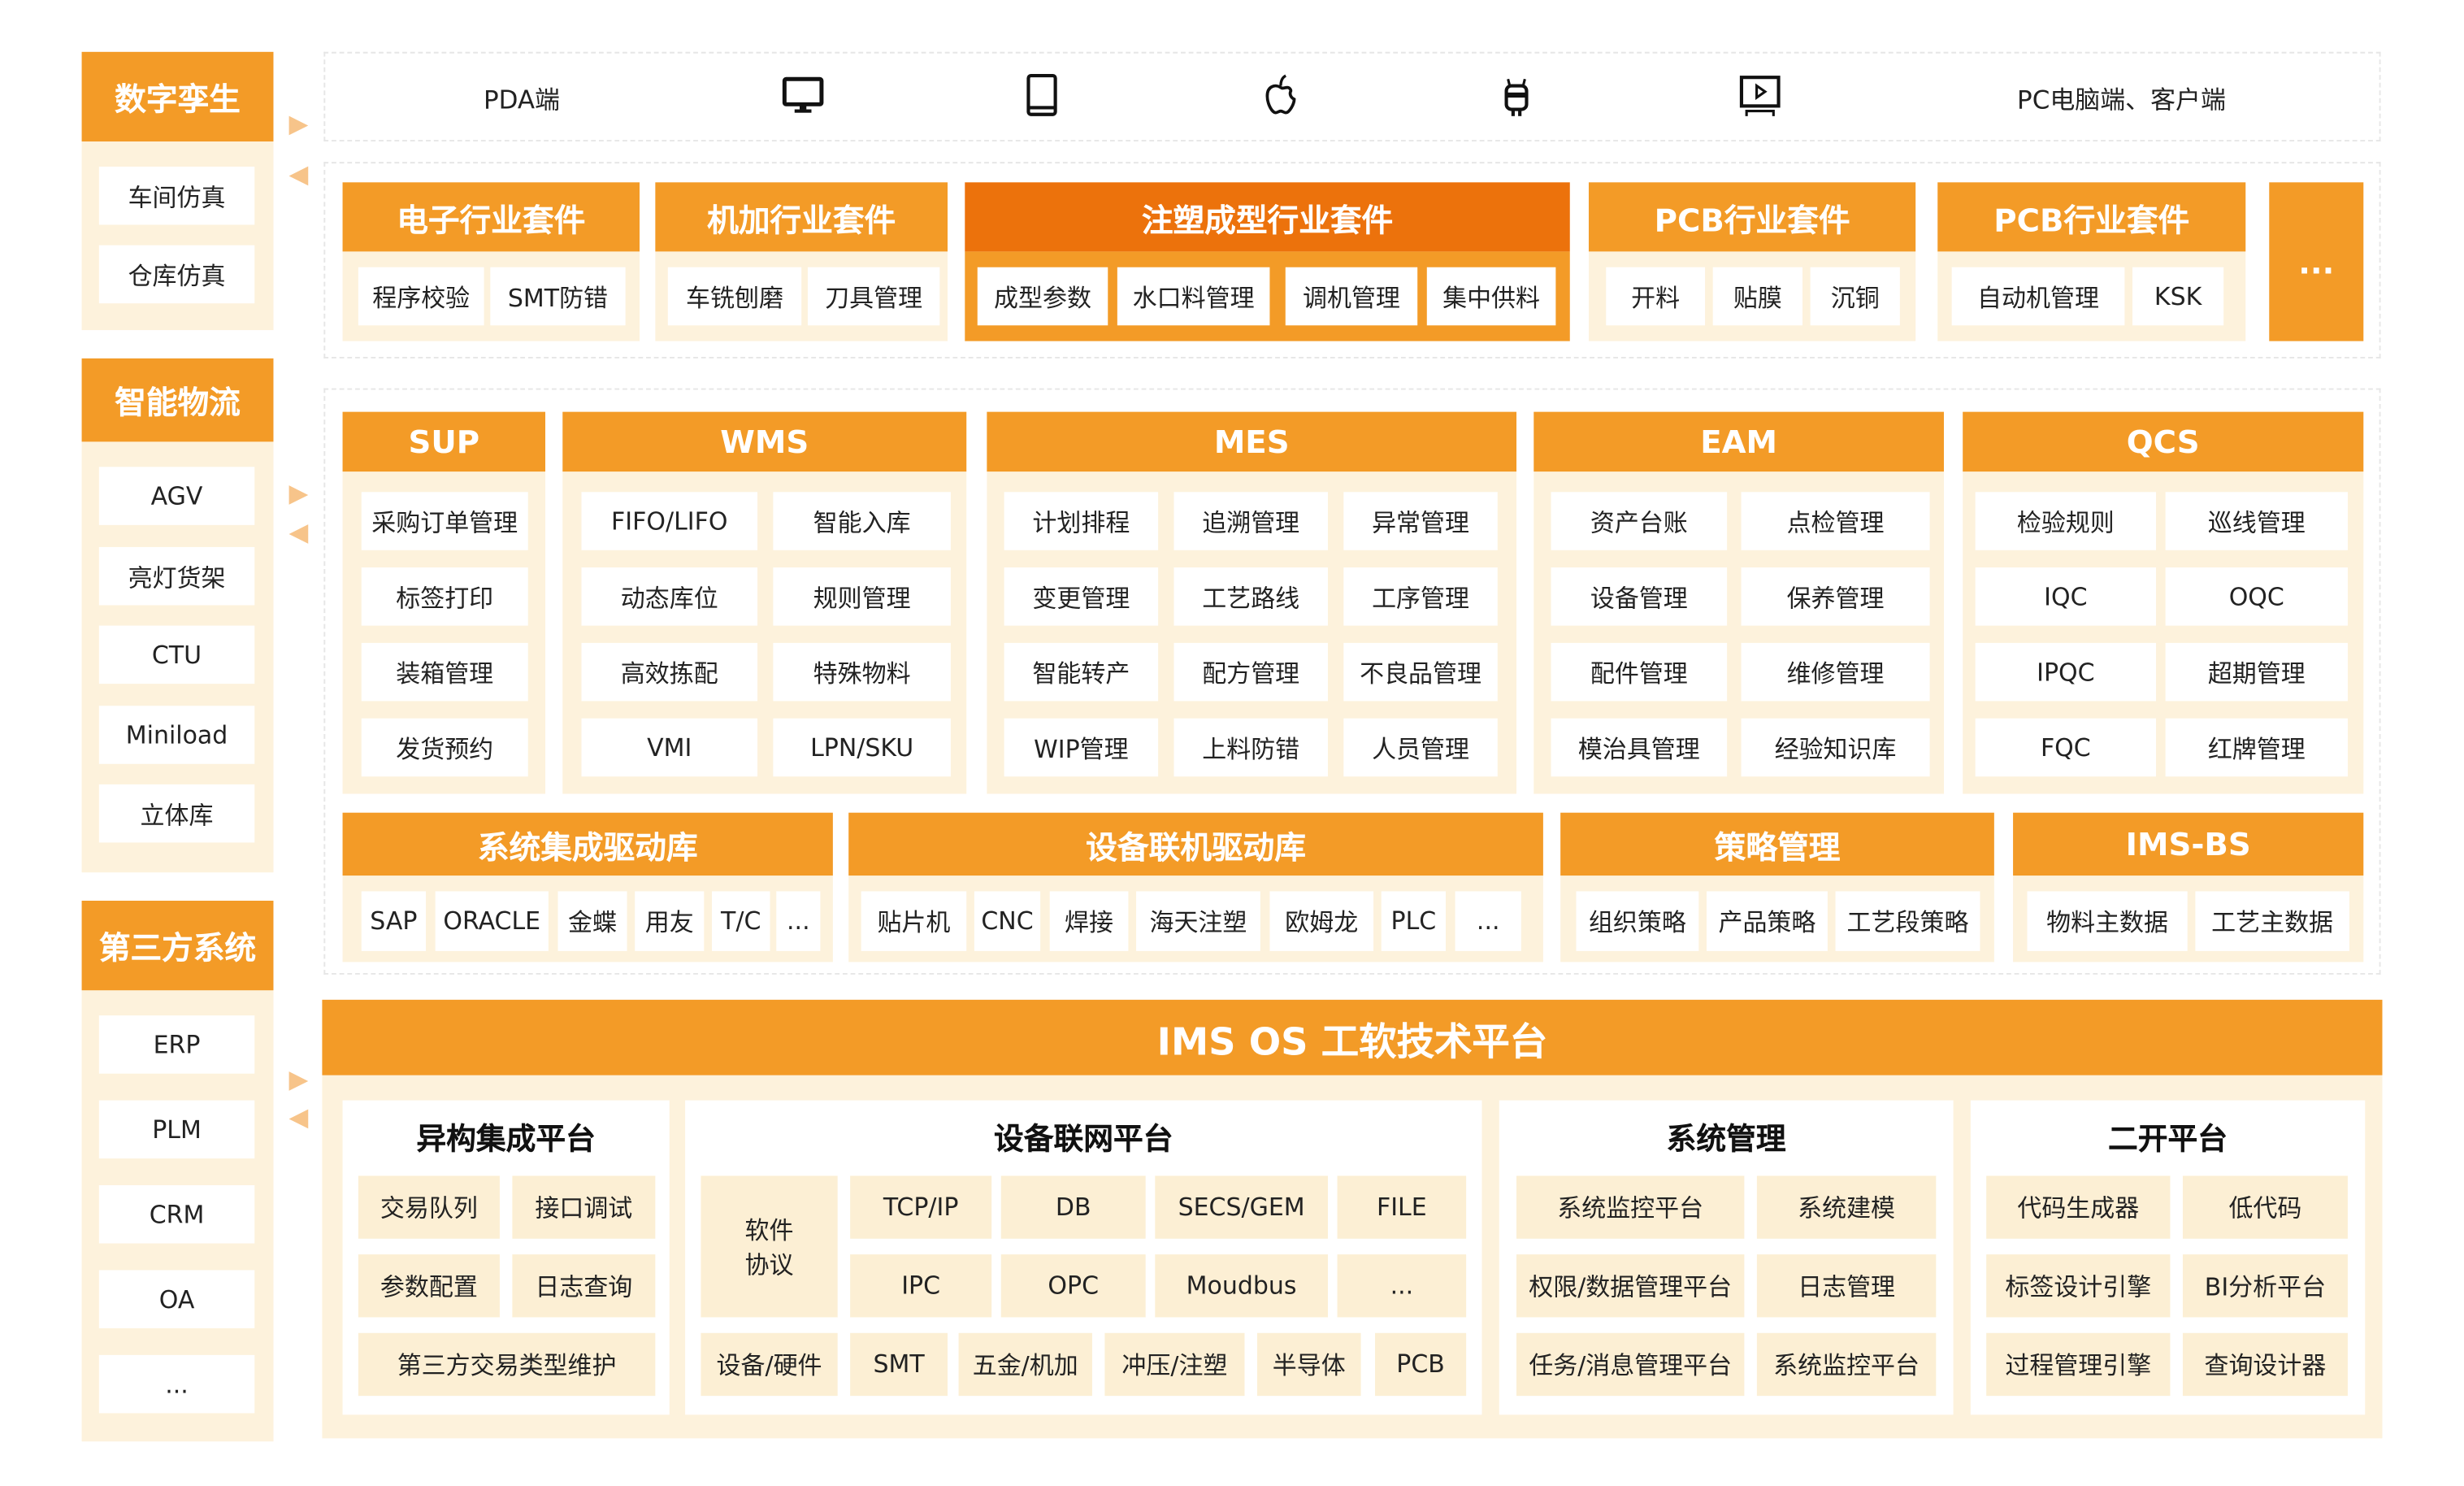  What do you see at coordinates (1250, 747) in the screenshot?
I see `module-item: 上料防错` at bounding box center [1250, 747].